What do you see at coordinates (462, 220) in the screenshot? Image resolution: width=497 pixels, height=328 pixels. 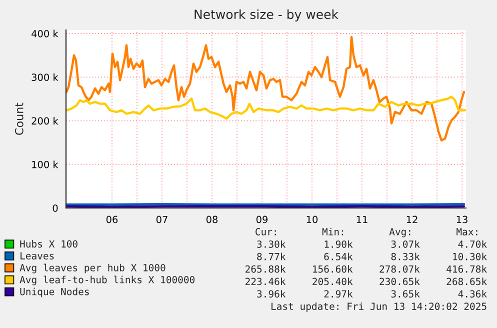 I see `x-tick-label: 13` at bounding box center [462, 220].